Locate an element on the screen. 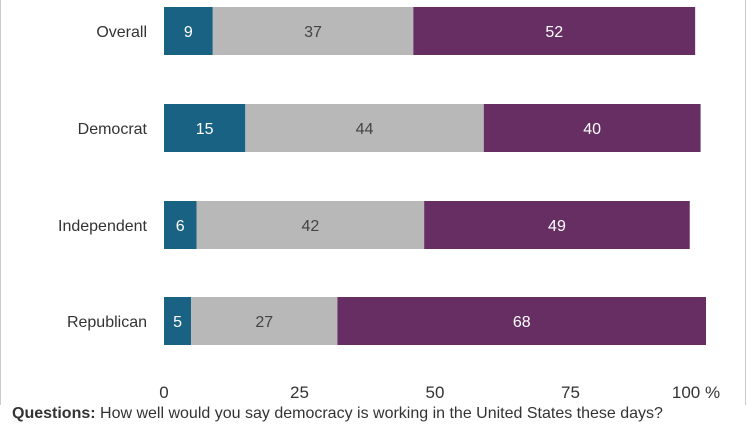 Image resolution: width=747 pixels, height=426 pixels. data-label-republican-3: 68 is located at coordinates (522, 322).